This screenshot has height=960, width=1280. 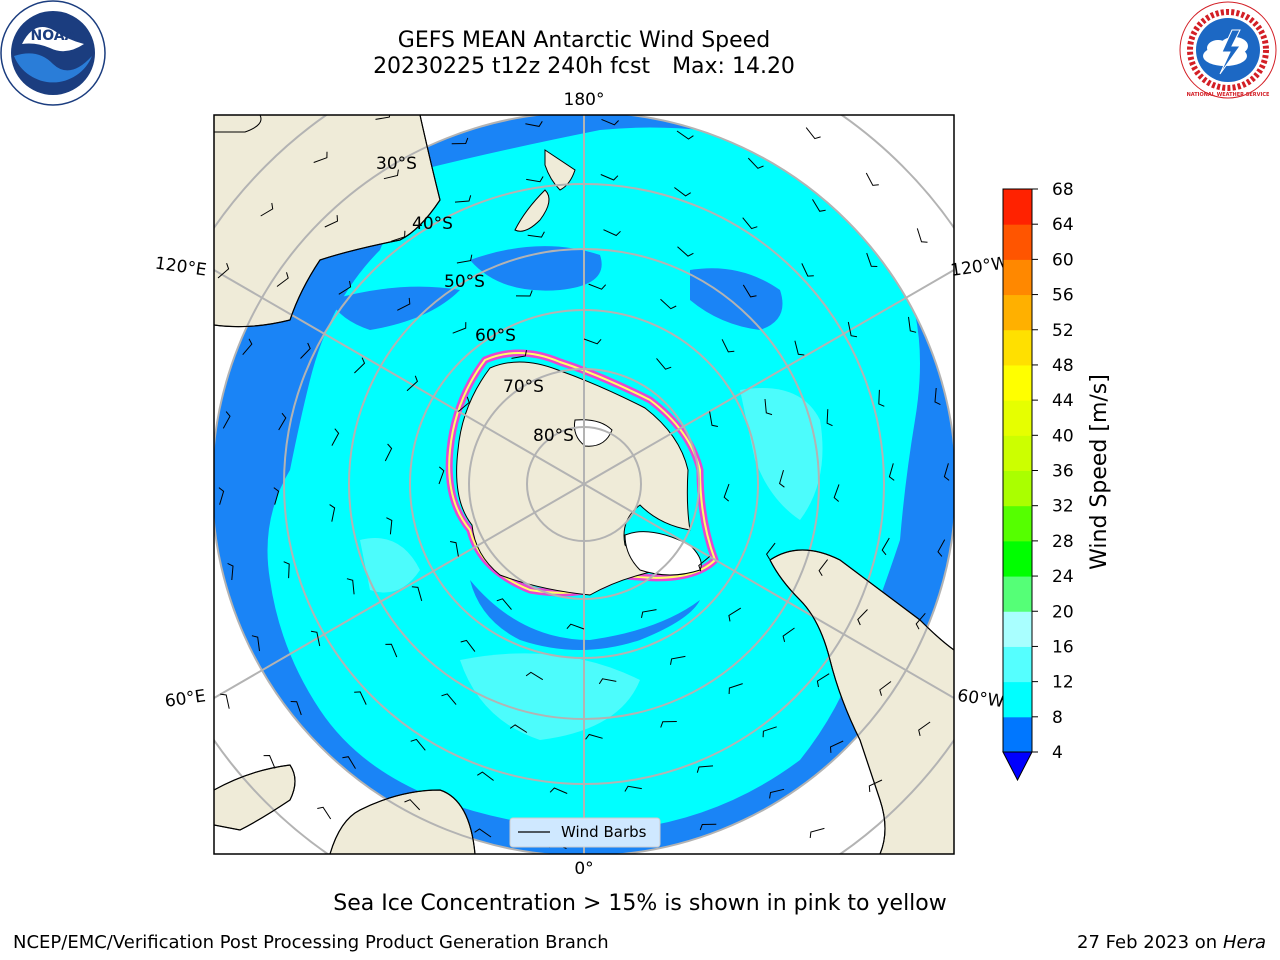 What do you see at coordinates (1057, 718) in the screenshot?
I see `colorbar-tick-label: 8` at bounding box center [1057, 718].